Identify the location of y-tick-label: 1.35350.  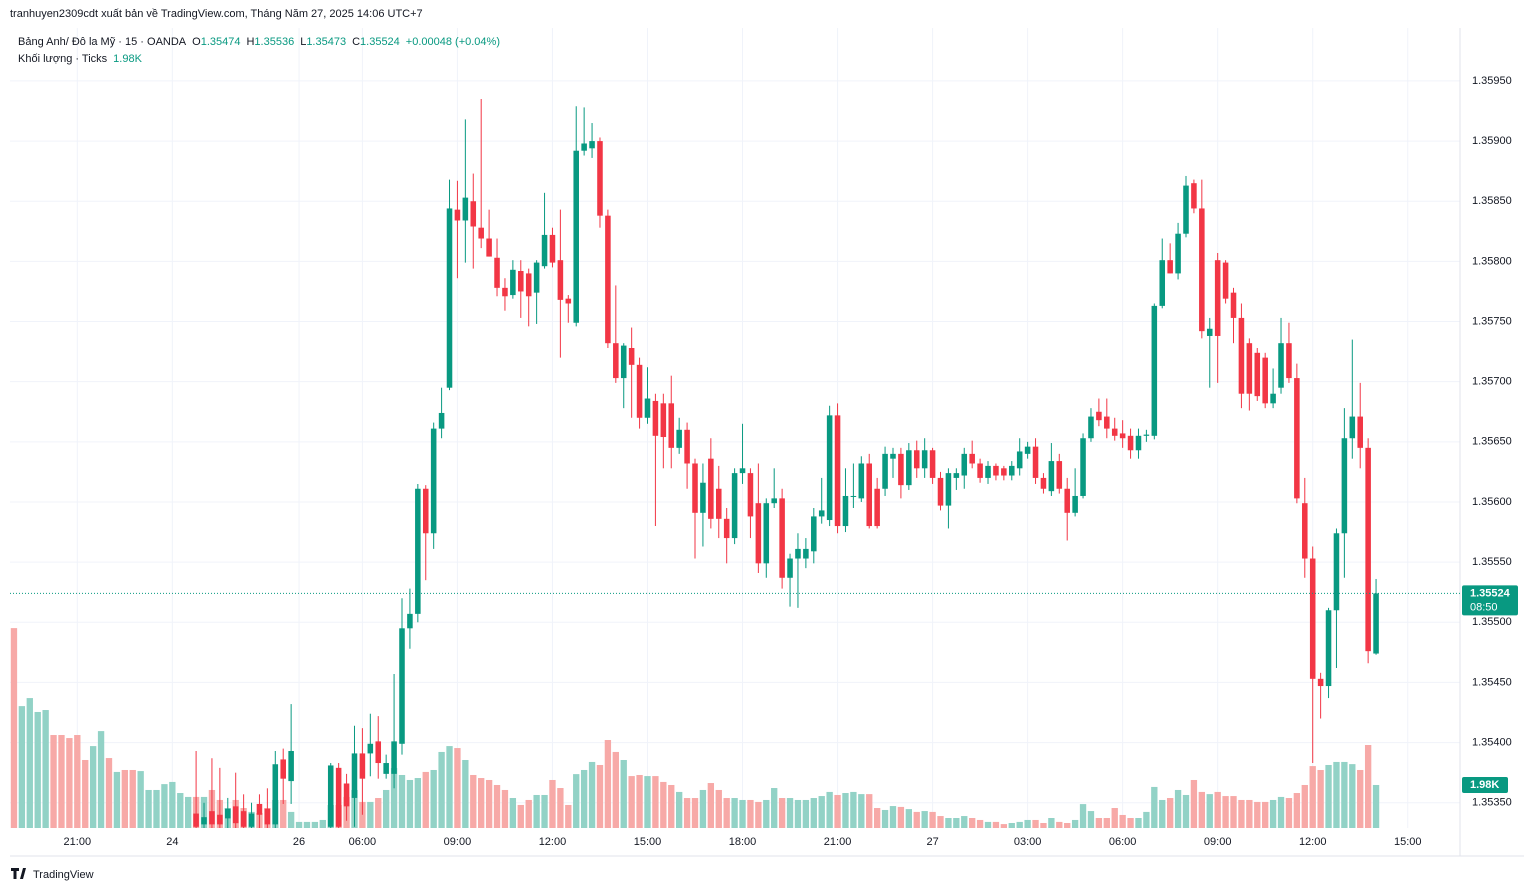
(1492, 803).